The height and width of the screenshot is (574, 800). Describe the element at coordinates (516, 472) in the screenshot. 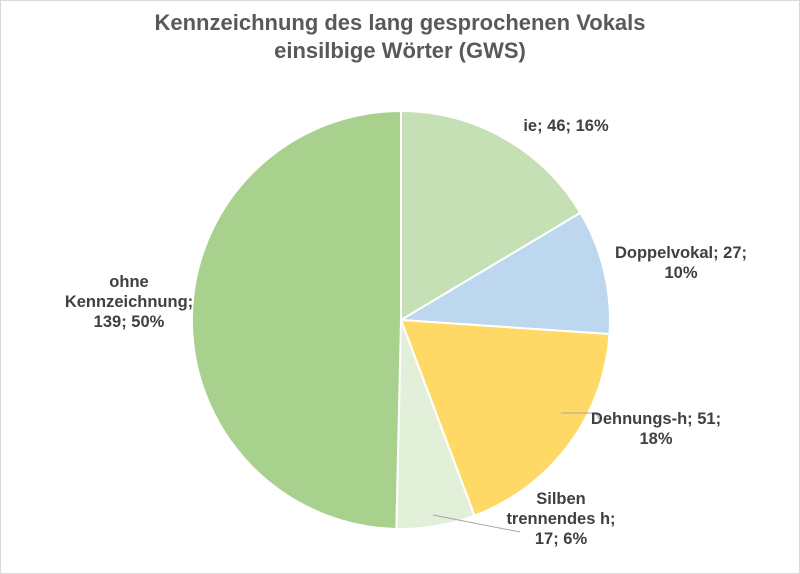

I see `leader-lines` at that location.